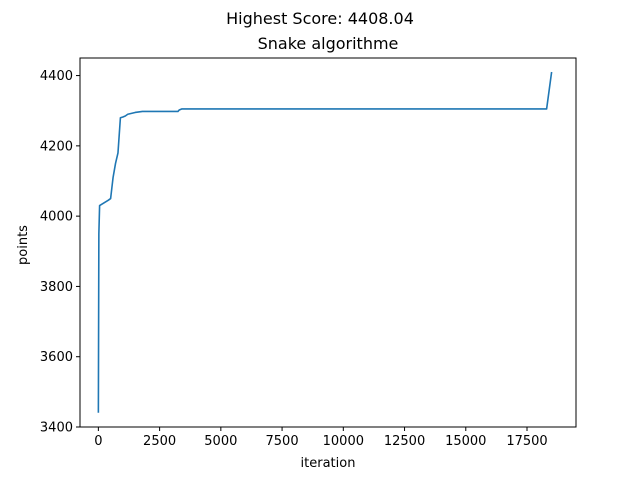 This screenshot has height=480, width=640. Describe the element at coordinates (526, 441) in the screenshot. I see `x-tick-label: 17500` at that location.